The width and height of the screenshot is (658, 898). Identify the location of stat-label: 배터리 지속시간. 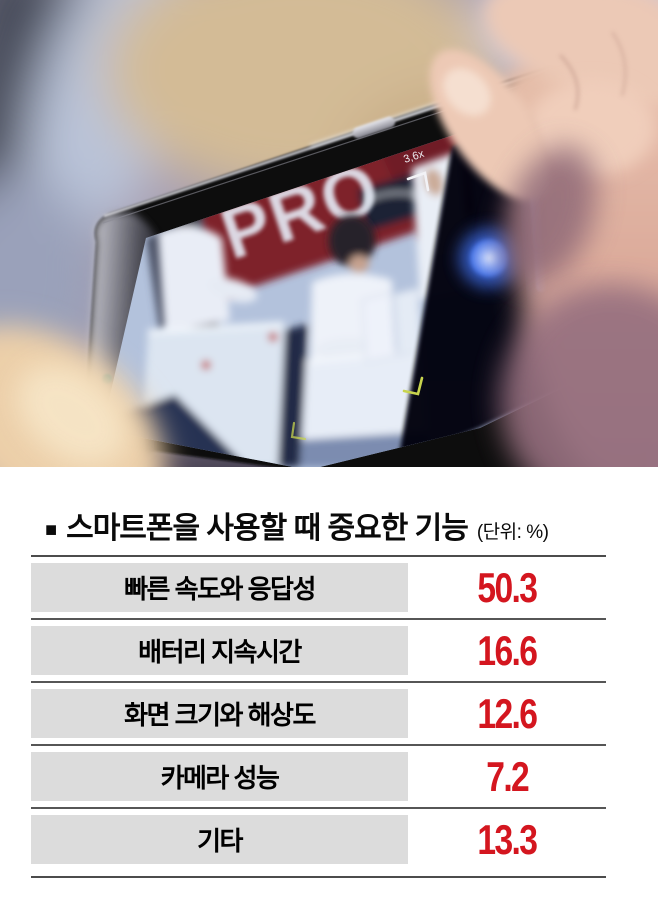
(219, 650).